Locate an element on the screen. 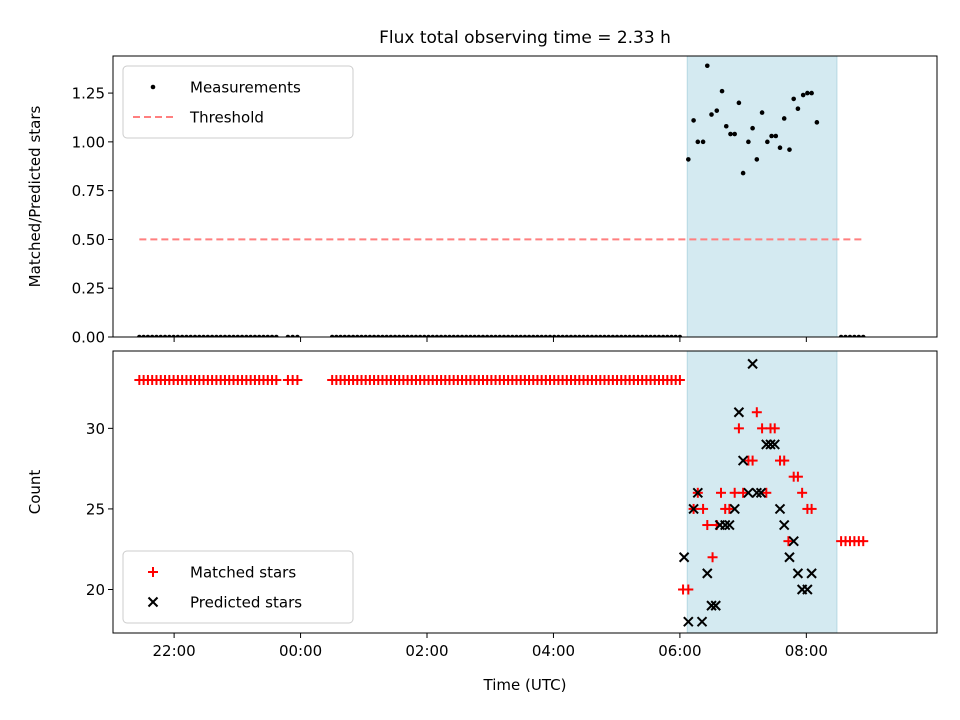 The image size is (960, 720). legend-label: Predicted stars is located at coordinates (246, 603).